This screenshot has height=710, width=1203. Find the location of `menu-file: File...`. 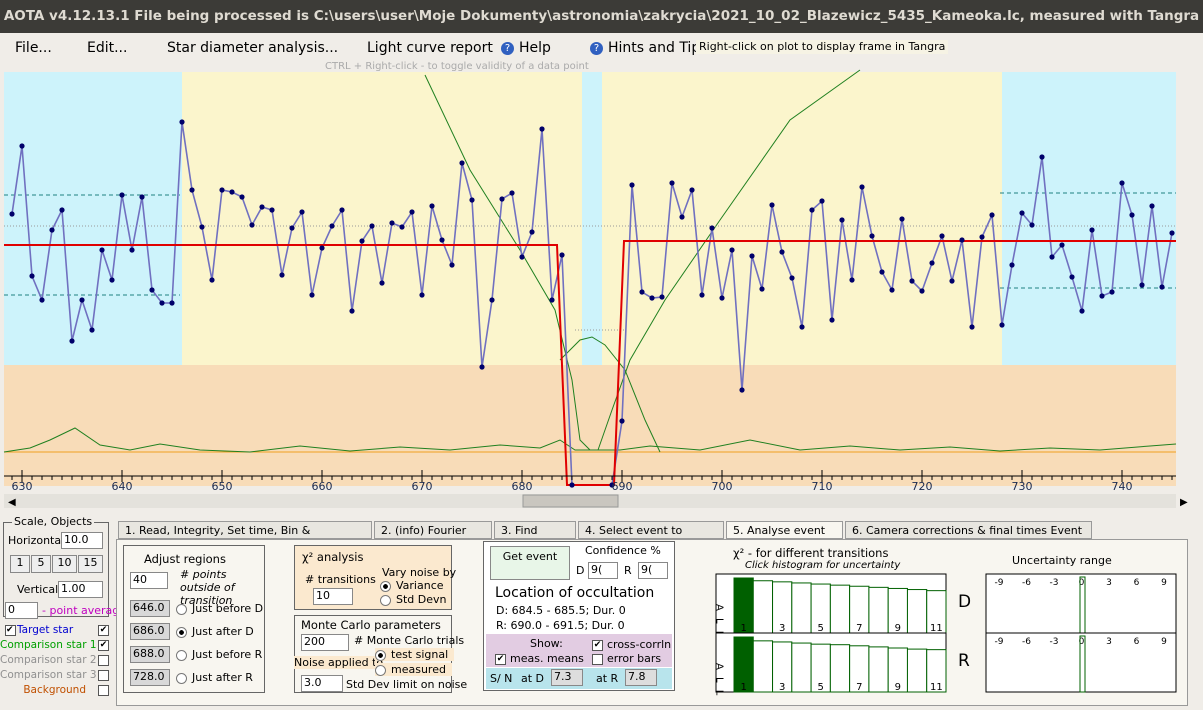

menu-file: File... is located at coordinates (33, 48).